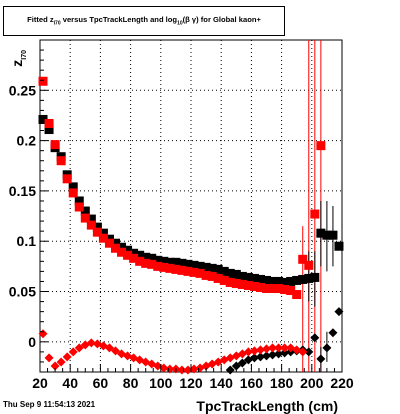 The height and width of the screenshot is (414, 400). What do you see at coordinates (32, 342) in the screenshot?
I see `y-tick-label: 0` at bounding box center [32, 342].